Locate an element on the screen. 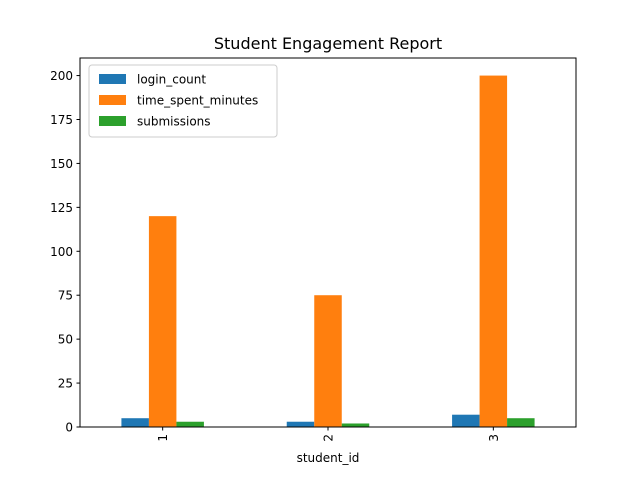 This screenshot has height=484, width=640. legend-label-submissions: submissions is located at coordinates (174, 122).